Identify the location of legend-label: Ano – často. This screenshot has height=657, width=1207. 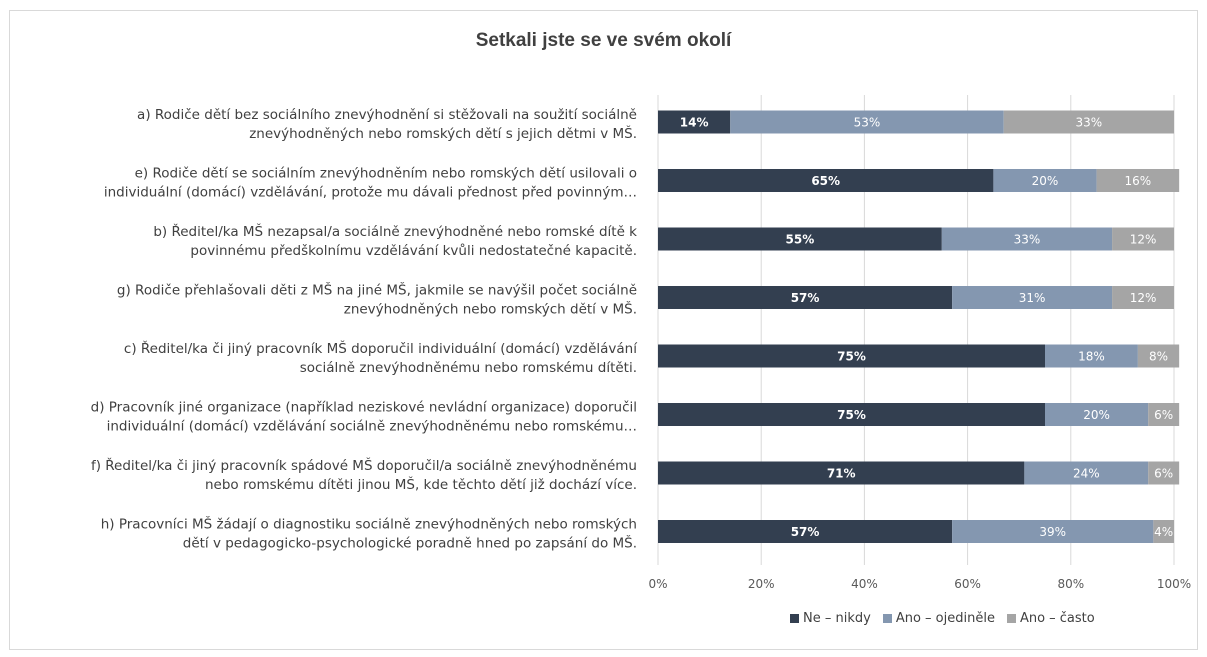
(1057, 618).